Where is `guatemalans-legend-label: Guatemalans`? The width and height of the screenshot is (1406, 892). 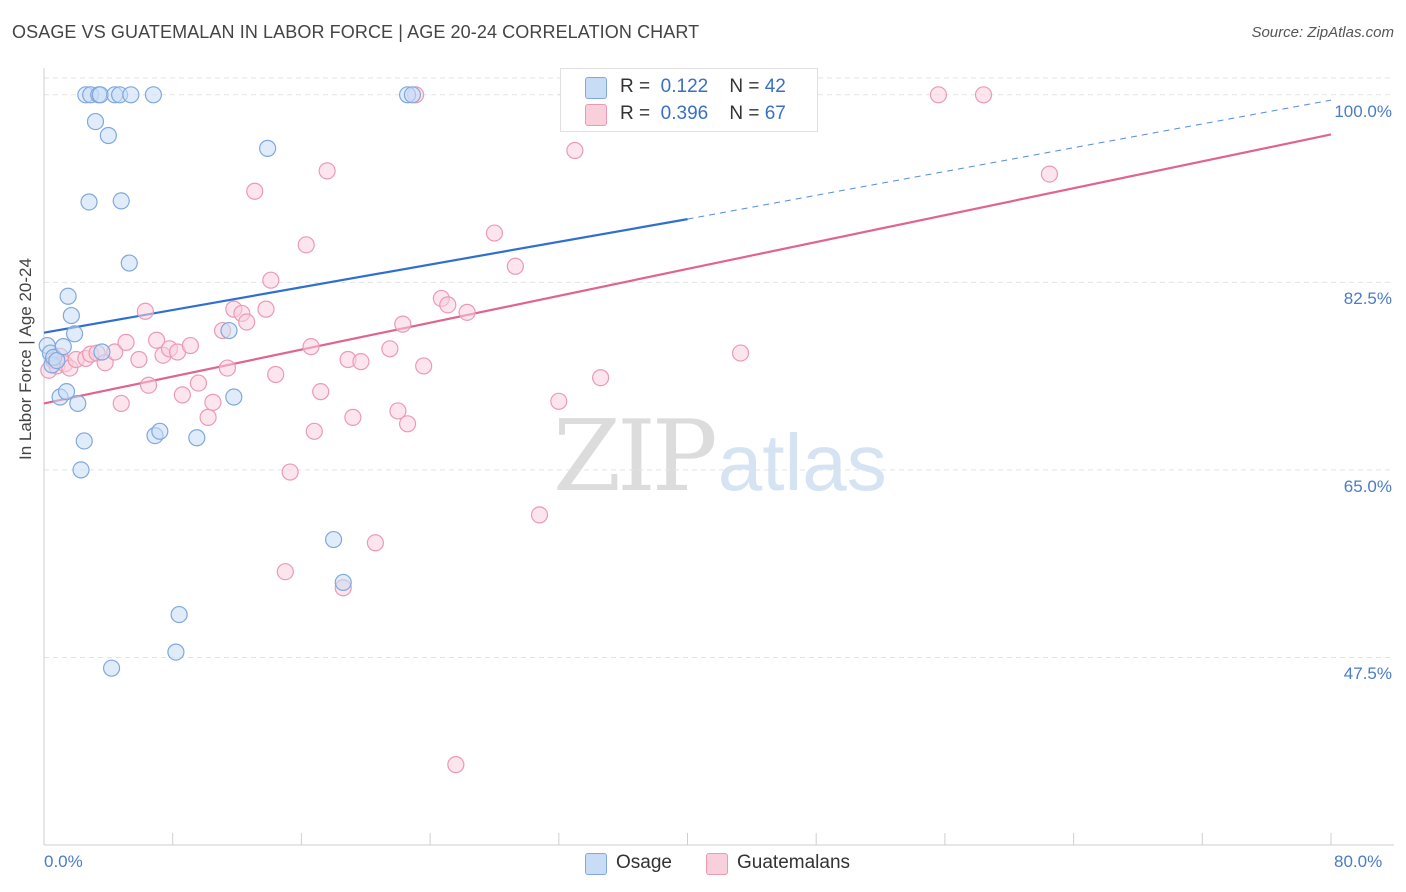 guatemalans-legend-label: Guatemalans is located at coordinates (794, 862).